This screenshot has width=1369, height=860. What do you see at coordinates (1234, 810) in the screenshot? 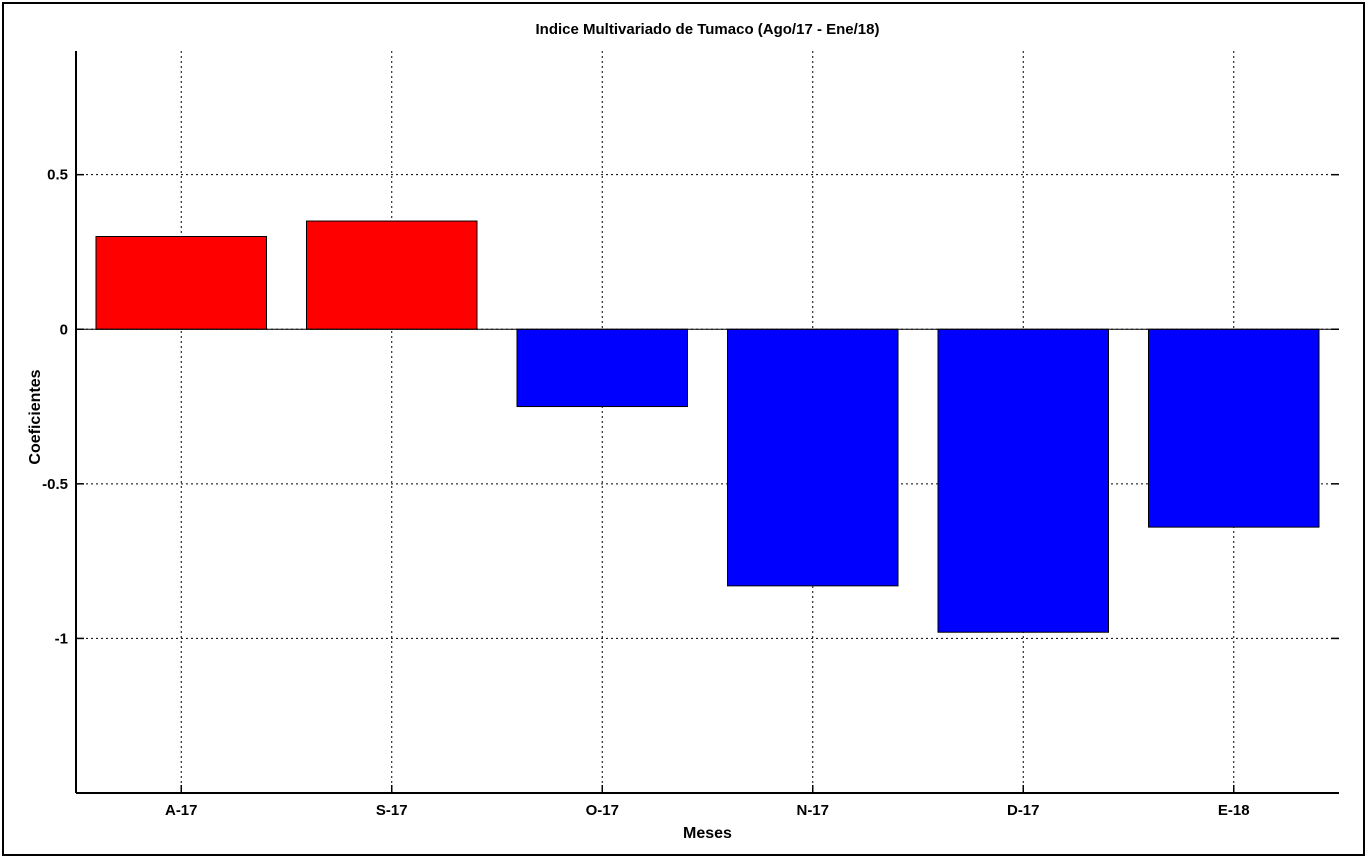
I see `x-tick-label: E-18` at bounding box center [1234, 810].